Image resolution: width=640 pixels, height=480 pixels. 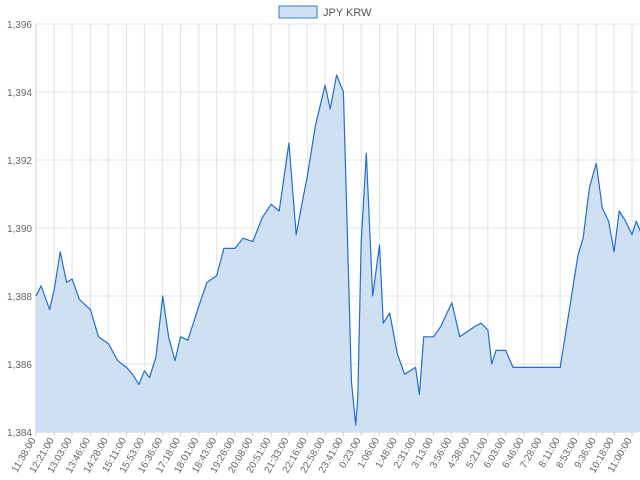 What do you see at coordinates (19, 365) in the screenshot?
I see `y-tick-label: 1,386` at bounding box center [19, 365].